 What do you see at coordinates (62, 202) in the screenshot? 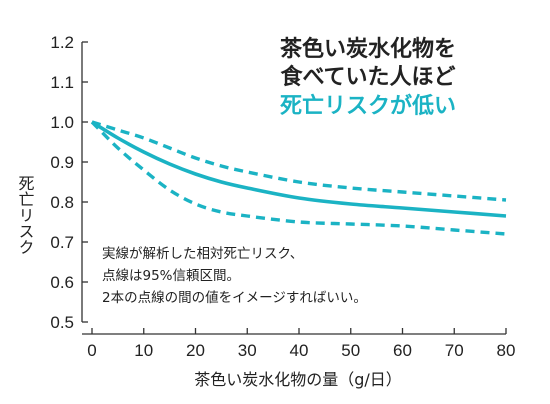
I see `y-tick-label: 0.8` at bounding box center [62, 202].